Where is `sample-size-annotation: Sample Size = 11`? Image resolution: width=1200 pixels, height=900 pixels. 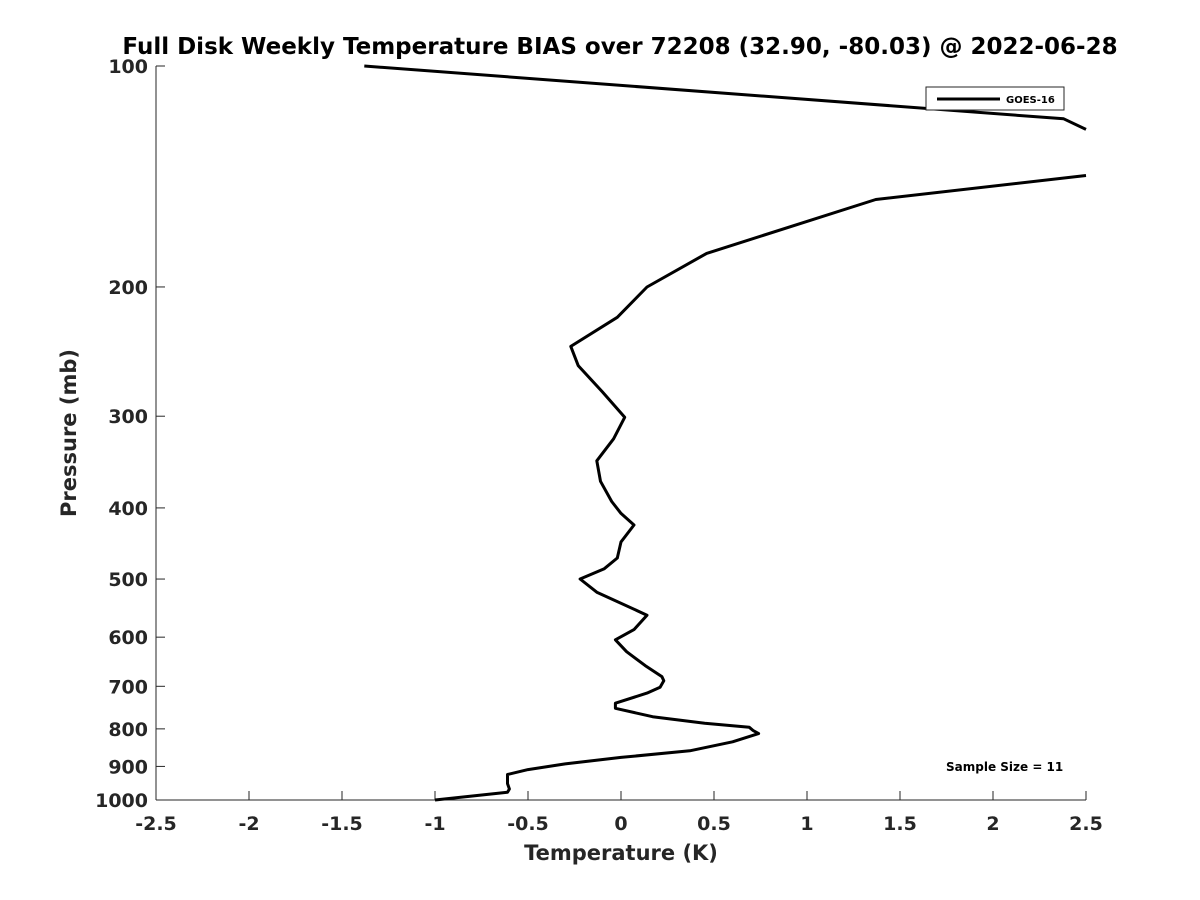 sample-size-annotation: Sample Size = 11 is located at coordinates (1004, 767).